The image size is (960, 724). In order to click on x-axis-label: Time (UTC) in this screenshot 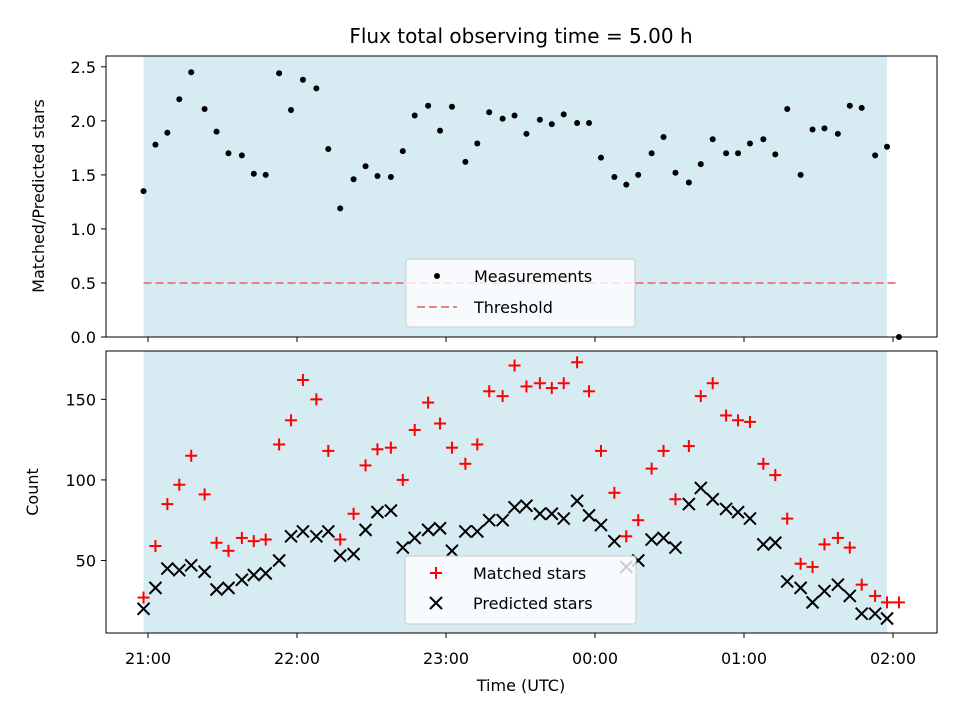, I will do `click(520, 685)`.